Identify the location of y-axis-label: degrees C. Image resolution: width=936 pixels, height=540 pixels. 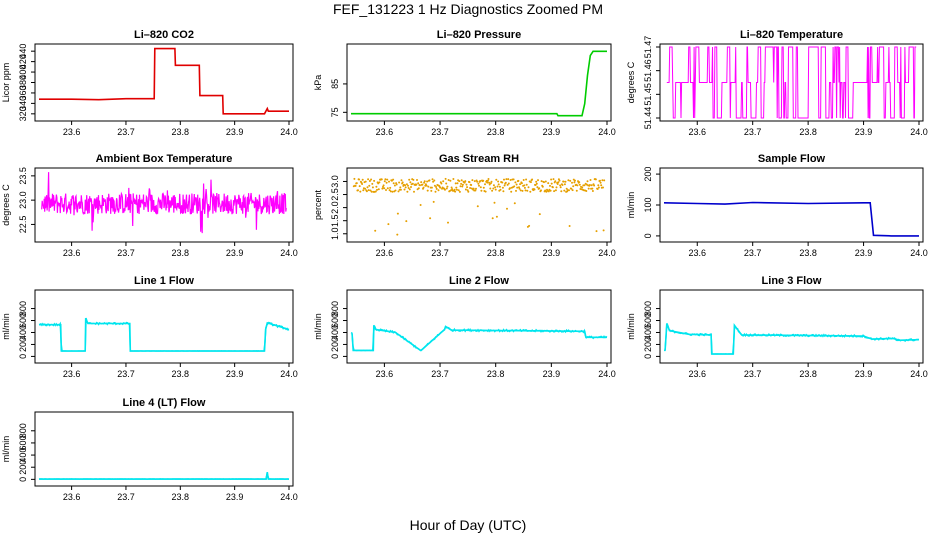
(631, 82).